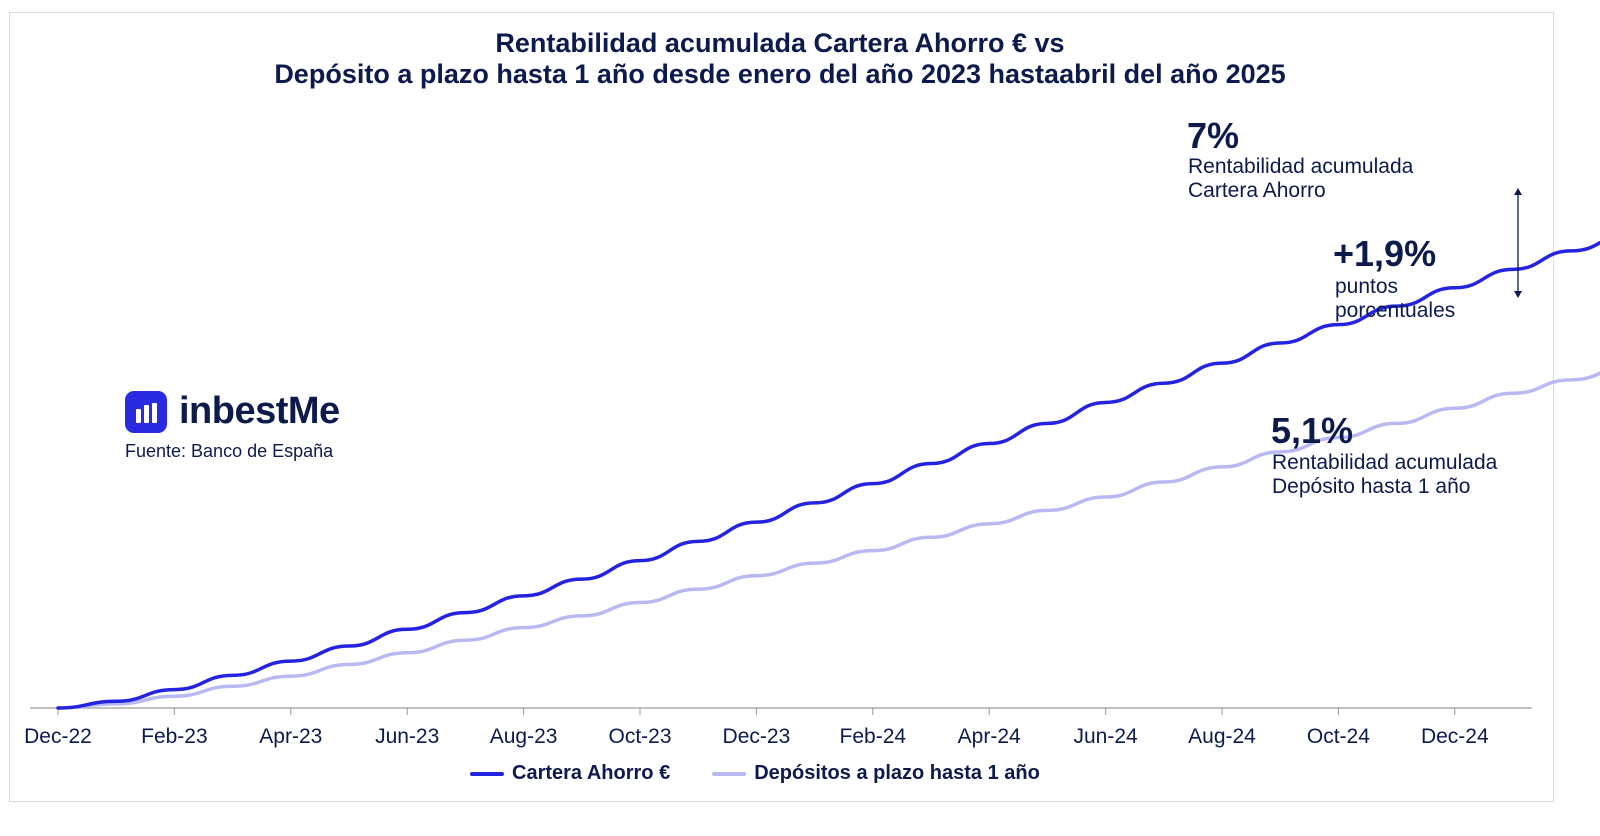 The height and width of the screenshot is (836, 1600). I want to click on legend-swatch-deposito, so click(729, 773).